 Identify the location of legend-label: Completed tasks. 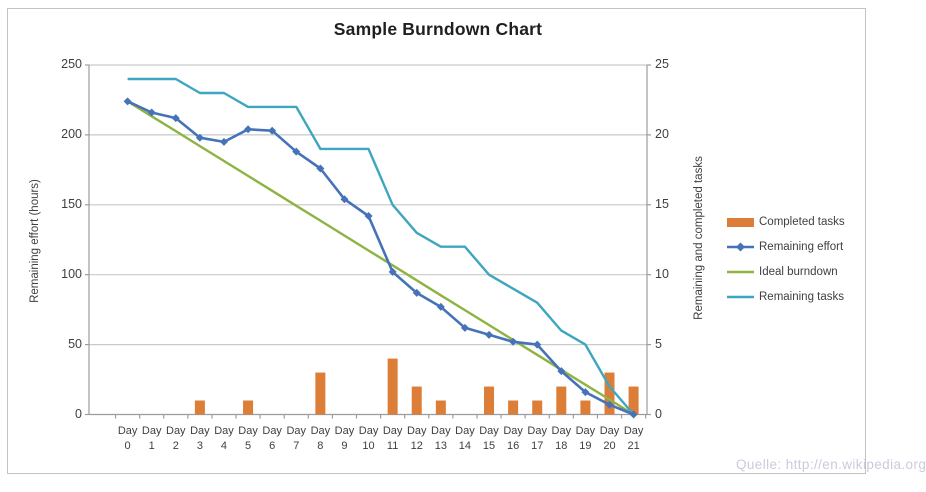
(802, 221).